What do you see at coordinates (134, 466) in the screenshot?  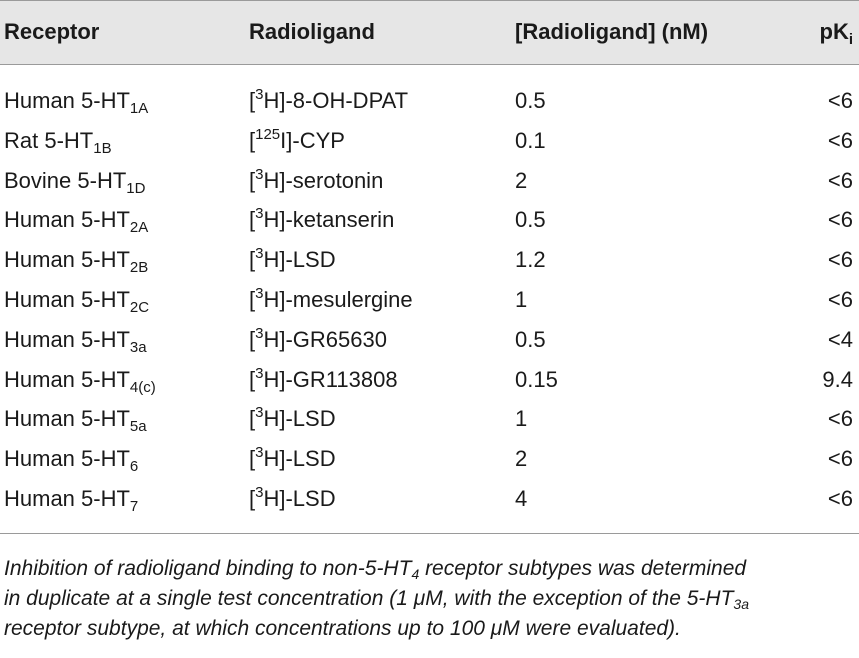 I see `receptor-subtype: 6` at bounding box center [134, 466].